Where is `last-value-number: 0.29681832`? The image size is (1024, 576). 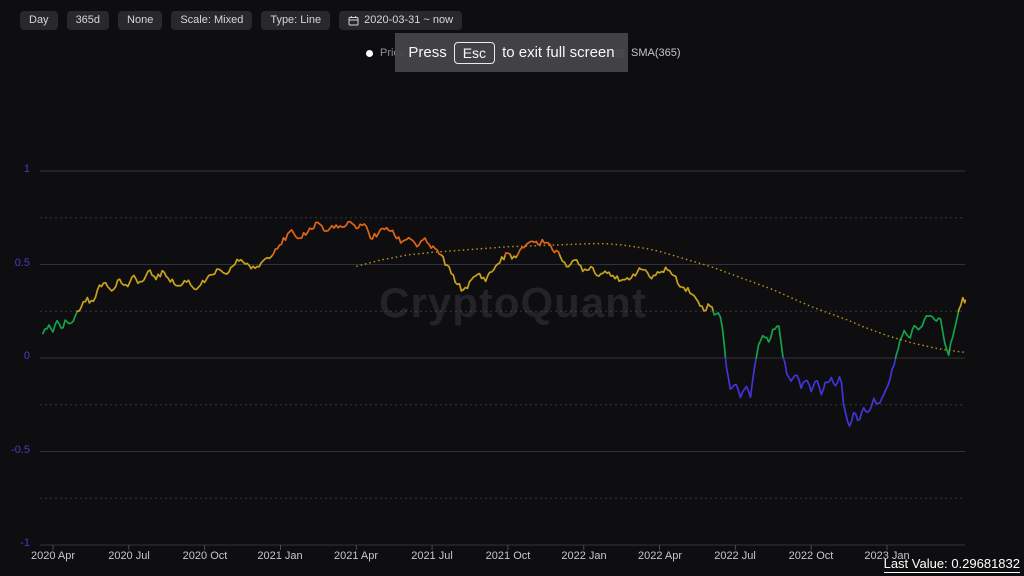 last-value-number: 0.29681832 is located at coordinates (985, 563).